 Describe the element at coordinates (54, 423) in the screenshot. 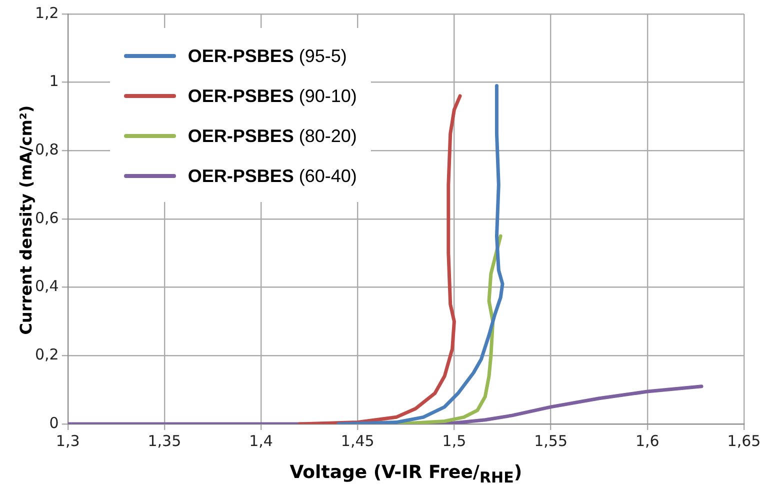

I see `y-tick-label: 0` at that location.